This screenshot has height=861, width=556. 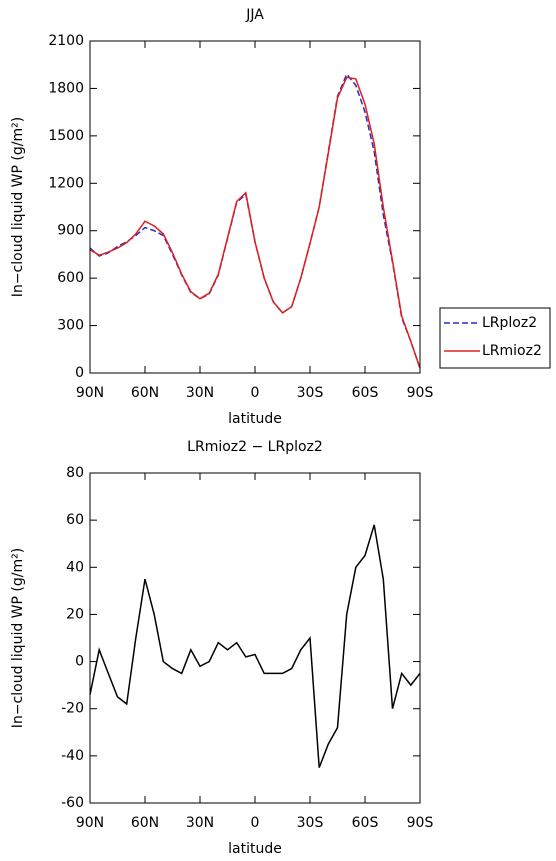 What do you see at coordinates (72, 709) in the screenshot?
I see `y-tick-label: -20` at bounding box center [72, 709].